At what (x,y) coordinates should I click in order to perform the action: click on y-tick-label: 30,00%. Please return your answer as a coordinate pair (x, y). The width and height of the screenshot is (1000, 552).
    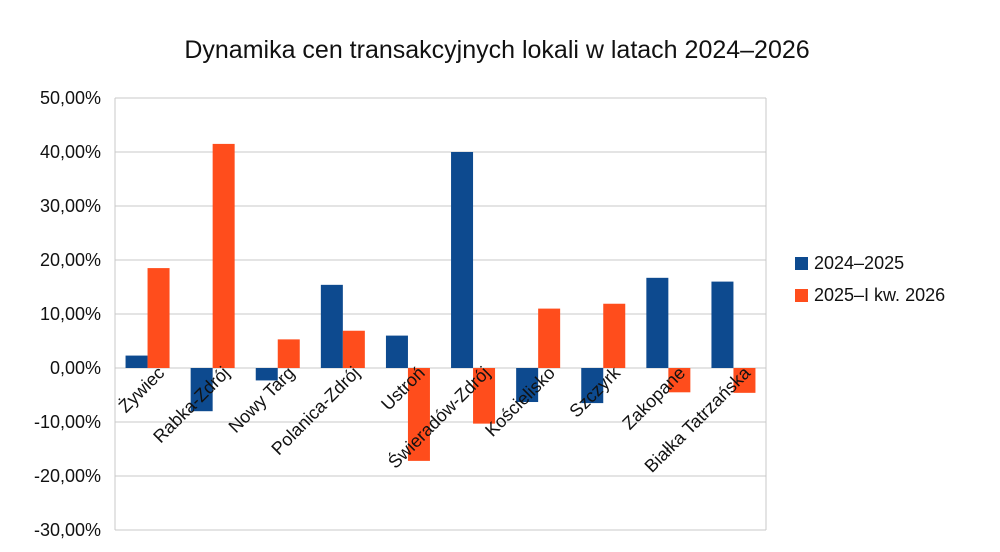
    Looking at the image, I should click on (70, 206).